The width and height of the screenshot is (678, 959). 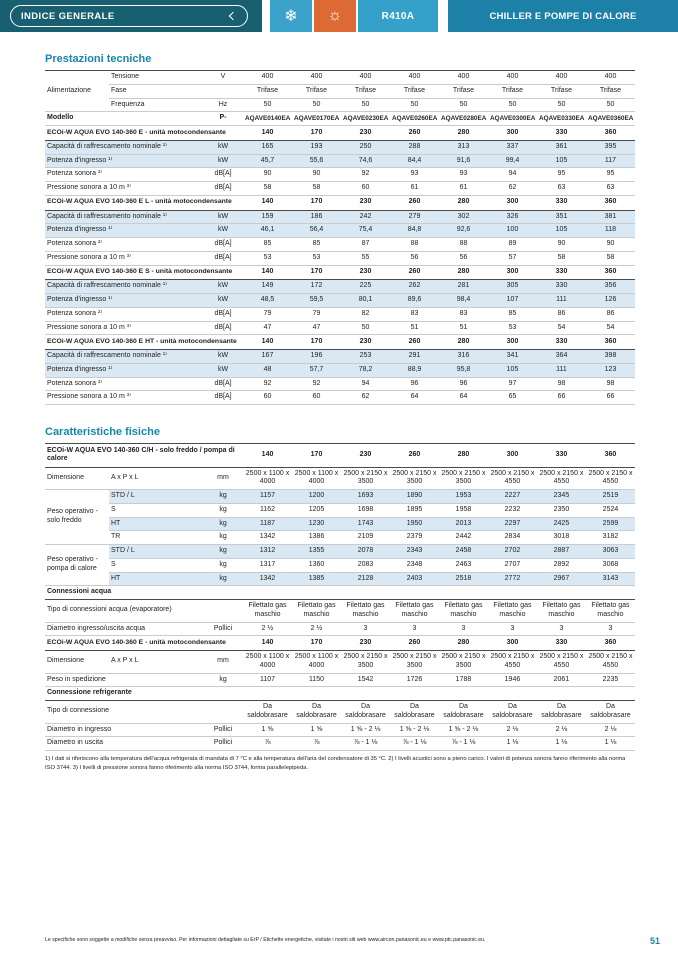 I want to click on value-cell: 91,6, so click(x=463, y=161).